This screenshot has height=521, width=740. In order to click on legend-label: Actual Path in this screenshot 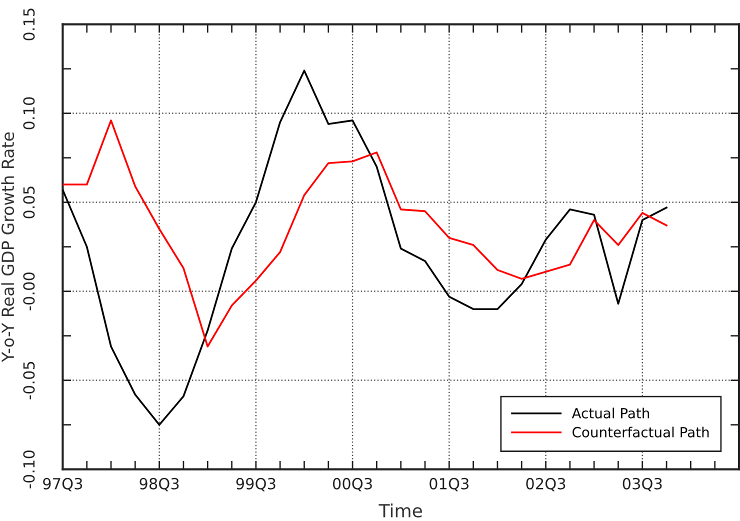, I will do `click(611, 413)`.